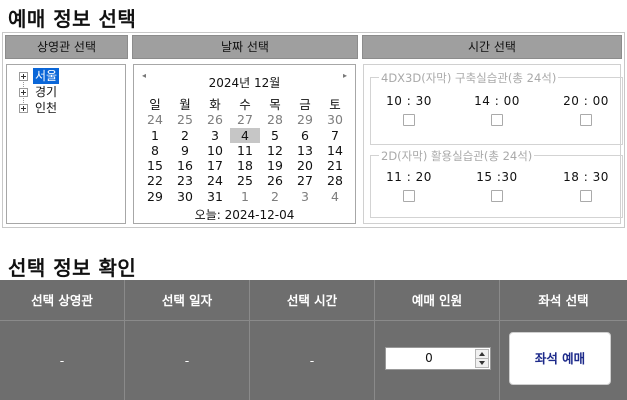 This screenshot has height=400, width=627. I want to click on calendar-day: 8, so click(155, 150).